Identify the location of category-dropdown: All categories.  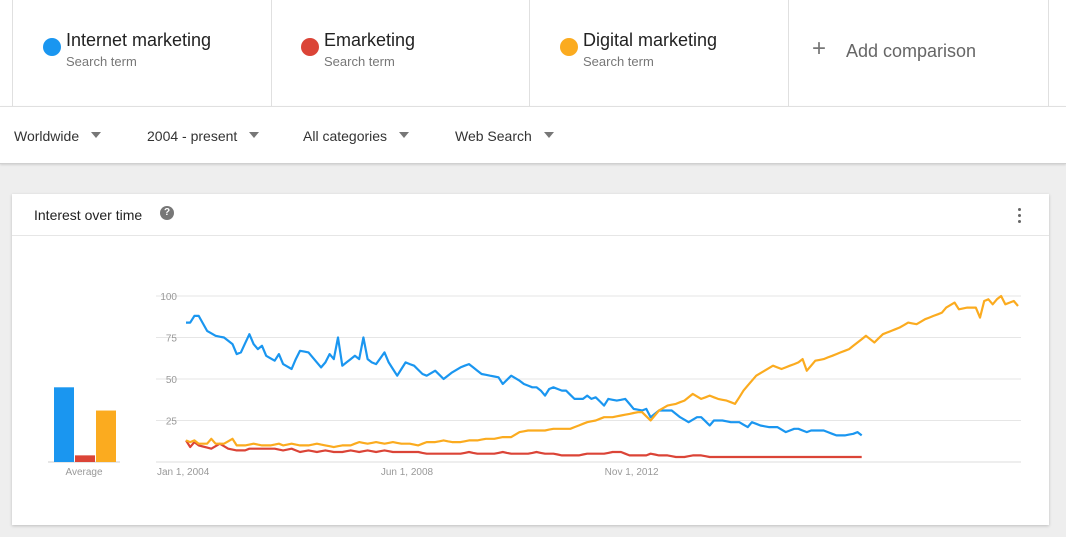
(356, 136).